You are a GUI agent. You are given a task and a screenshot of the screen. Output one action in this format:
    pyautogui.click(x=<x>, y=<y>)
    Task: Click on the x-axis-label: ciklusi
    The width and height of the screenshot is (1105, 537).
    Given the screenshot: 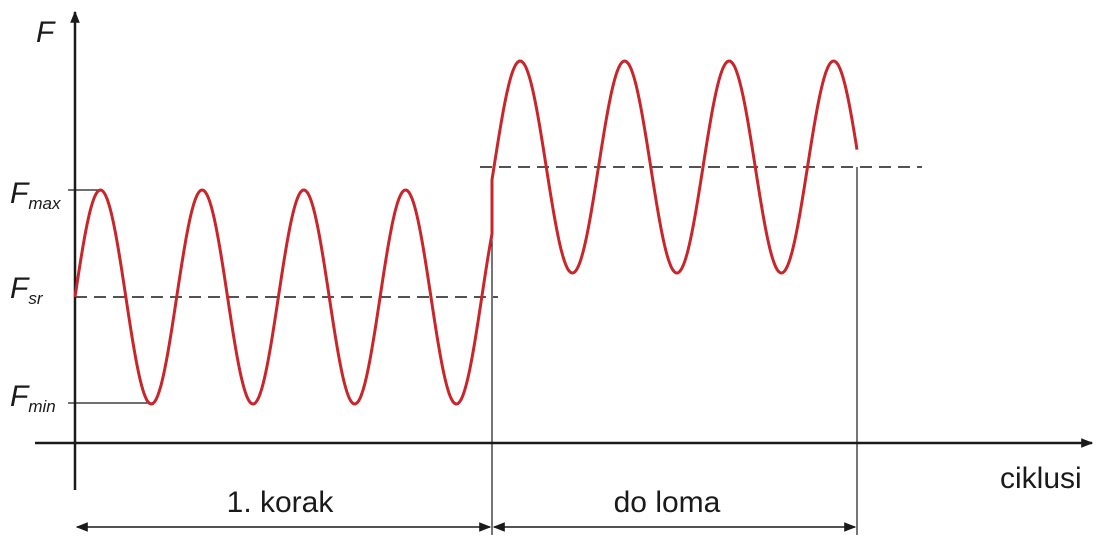 What is the action you would take?
    pyautogui.click(x=1041, y=478)
    